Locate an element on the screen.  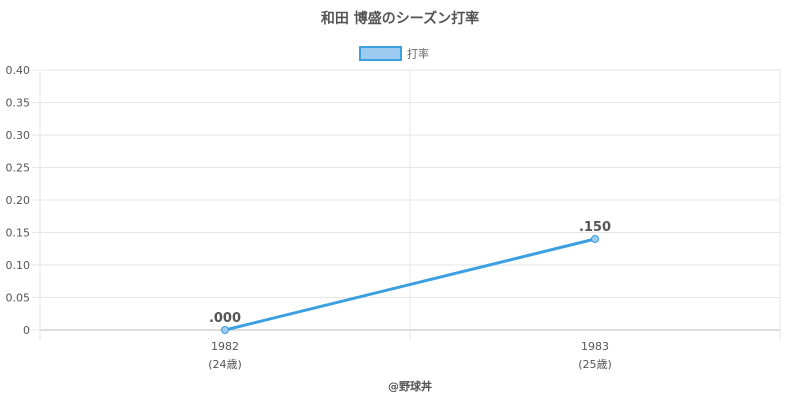
y-tick-label: 0.20 is located at coordinates (18, 200).